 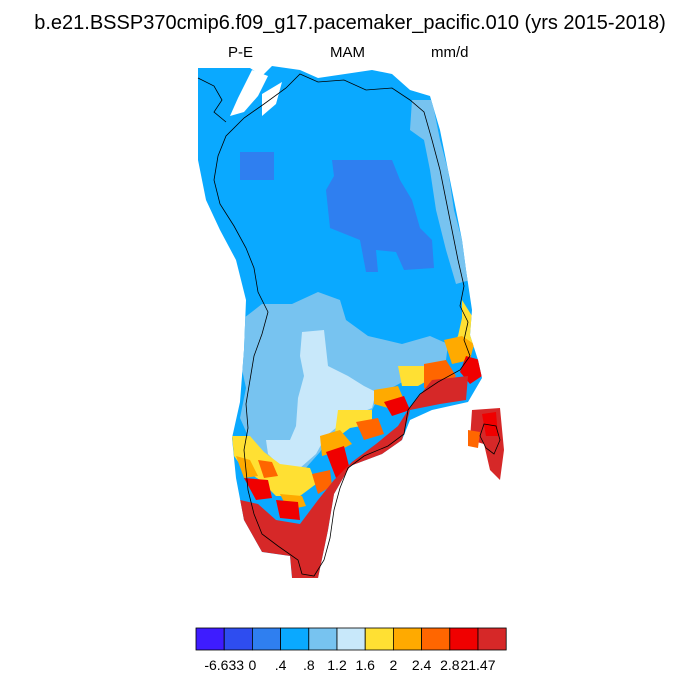 I want to click on greenland-inlet, so click(x=212, y=100).